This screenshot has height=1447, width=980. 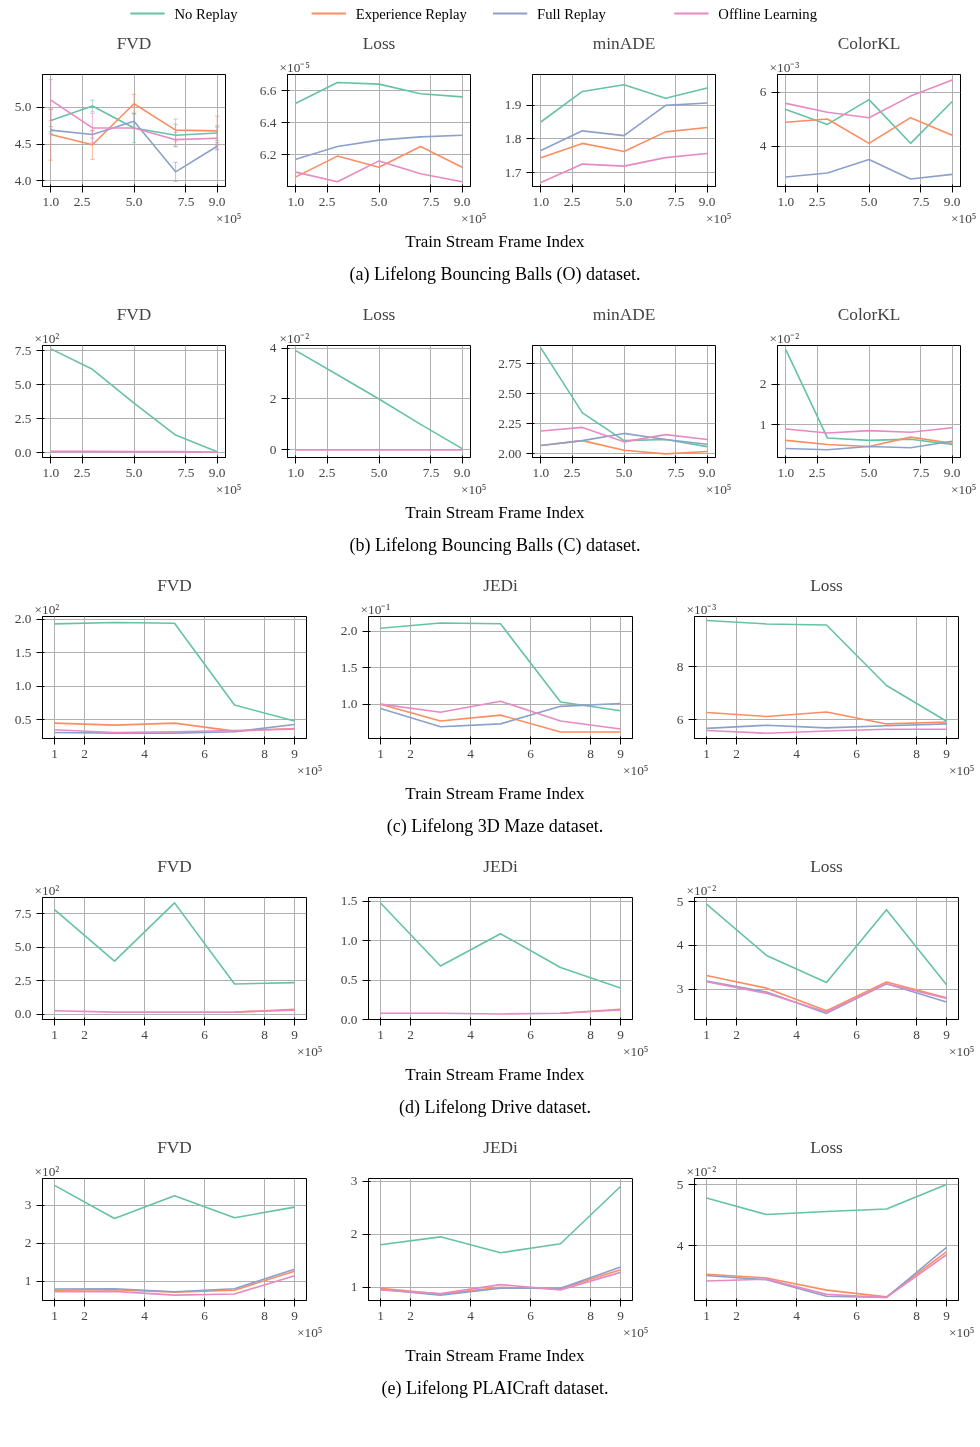 What do you see at coordinates (495, 274) in the screenshot?
I see `text: (a) Lifelong Bouncing Balls (O) dataset.` at bounding box center [495, 274].